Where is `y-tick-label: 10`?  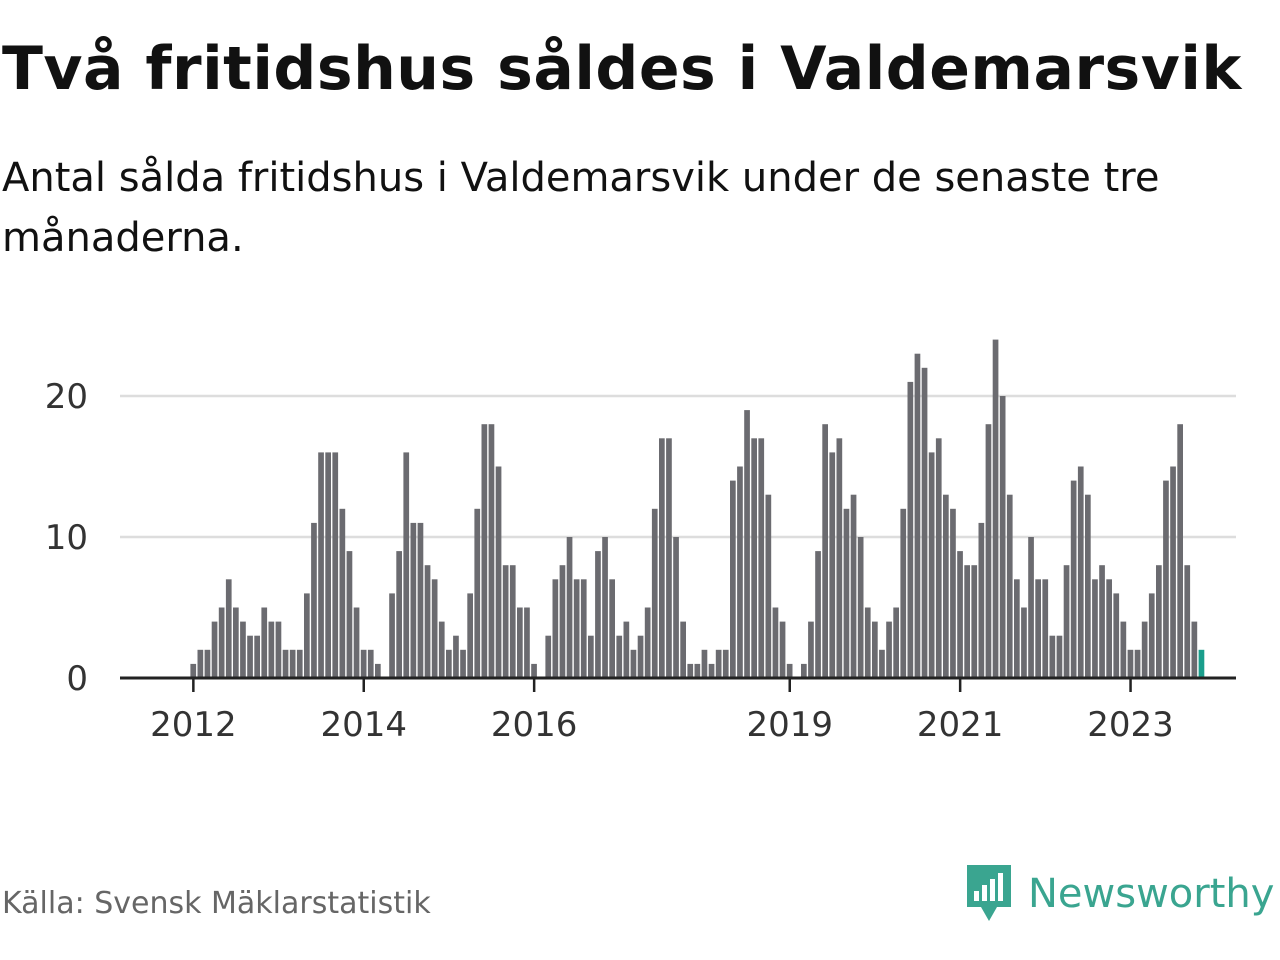
y-tick-label: 10 is located at coordinates (66, 538).